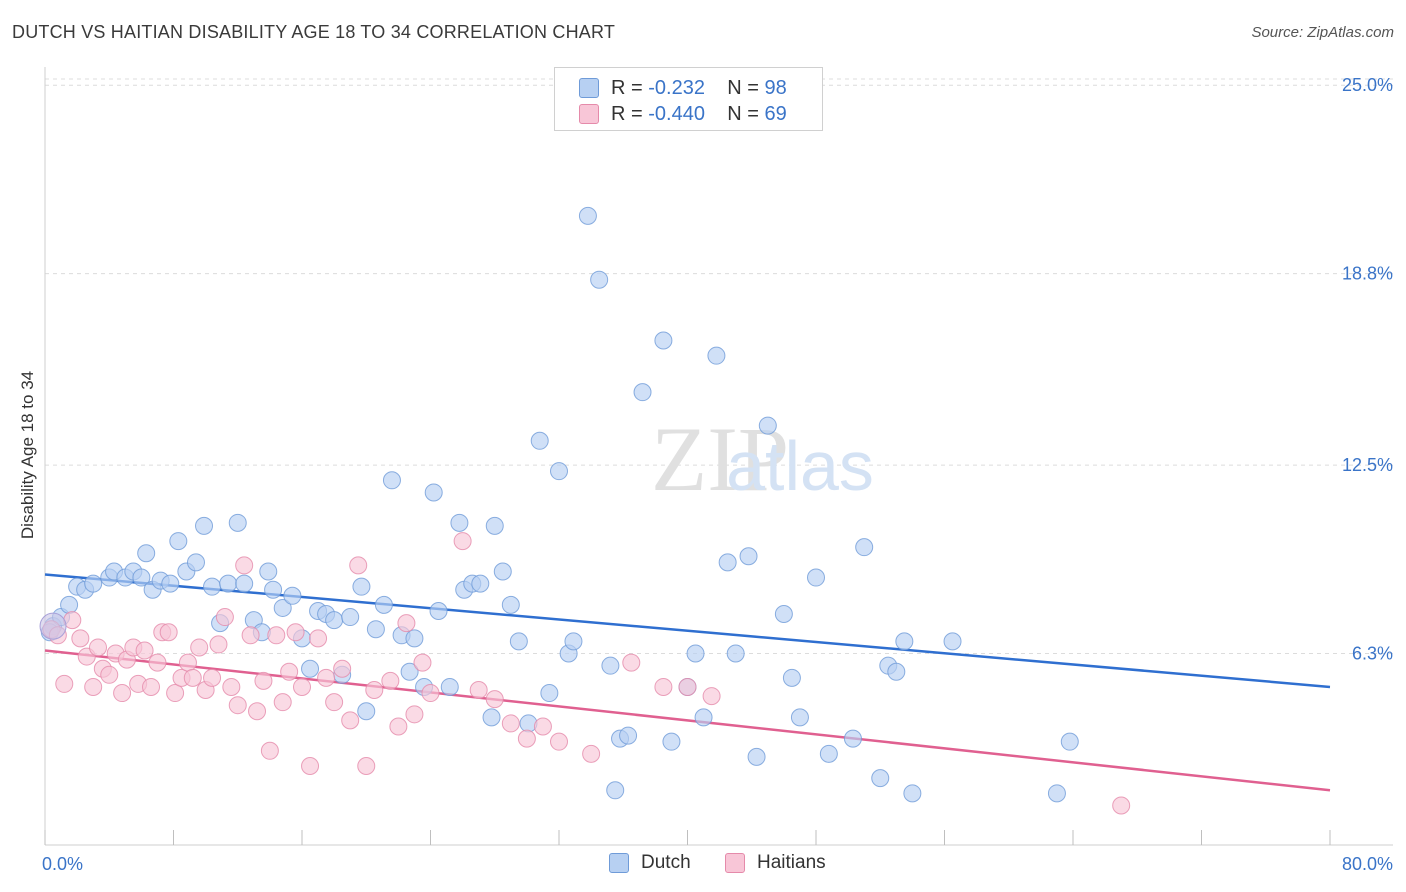 This screenshot has height=892, width=1406. What do you see at coordinates (1367, 274) in the screenshot?
I see `y-tick-label: 18.8%` at bounding box center [1367, 274].